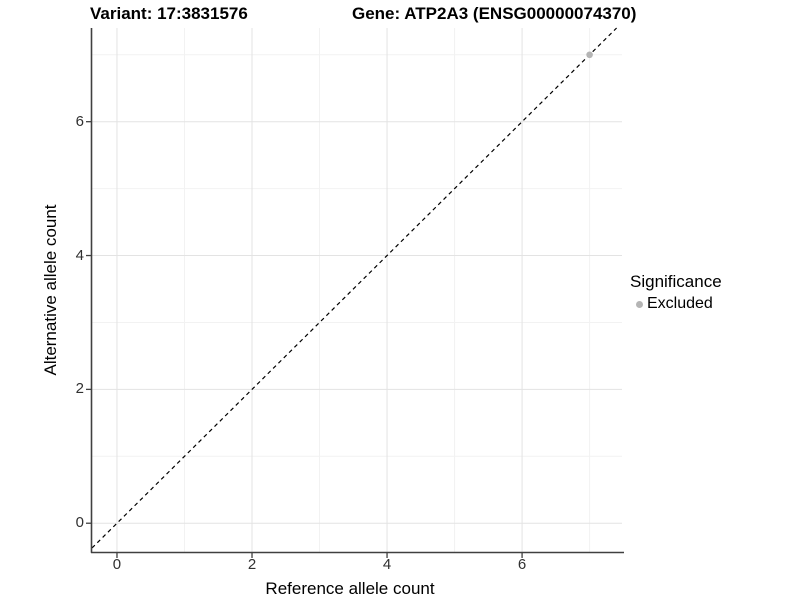 The image size is (800, 600). What do you see at coordinates (79, 121) in the screenshot?
I see `y-tick-label: 6` at bounding box center [79, 121].